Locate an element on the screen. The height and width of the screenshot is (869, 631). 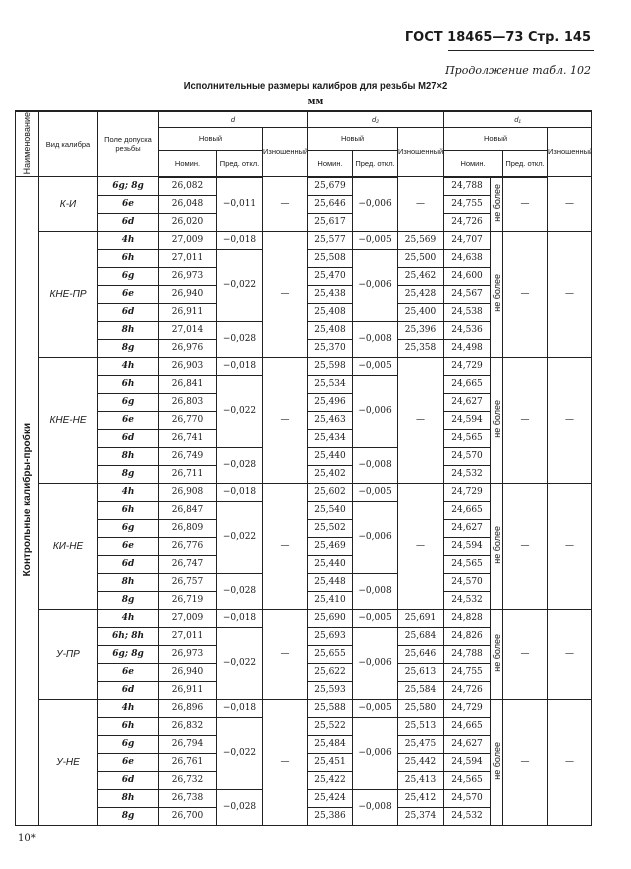
d2-nominal: 25,602 is located at coordinates (330, 492).